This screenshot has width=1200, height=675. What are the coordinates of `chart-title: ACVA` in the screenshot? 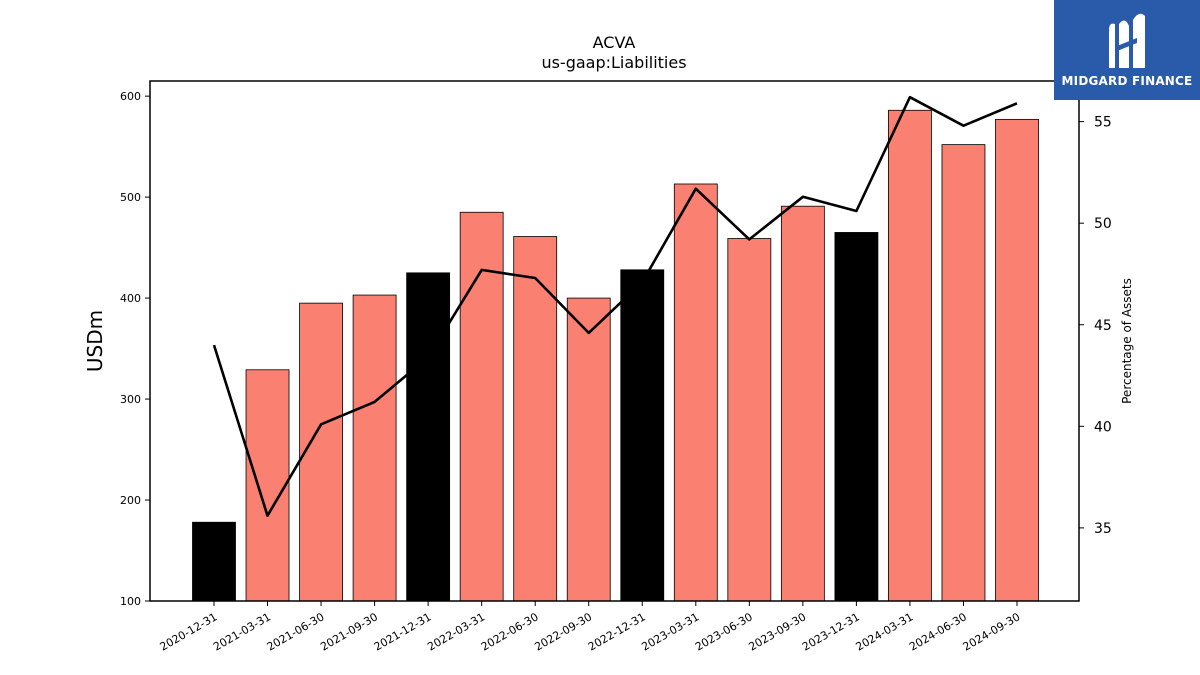 It's located at (614, 42).